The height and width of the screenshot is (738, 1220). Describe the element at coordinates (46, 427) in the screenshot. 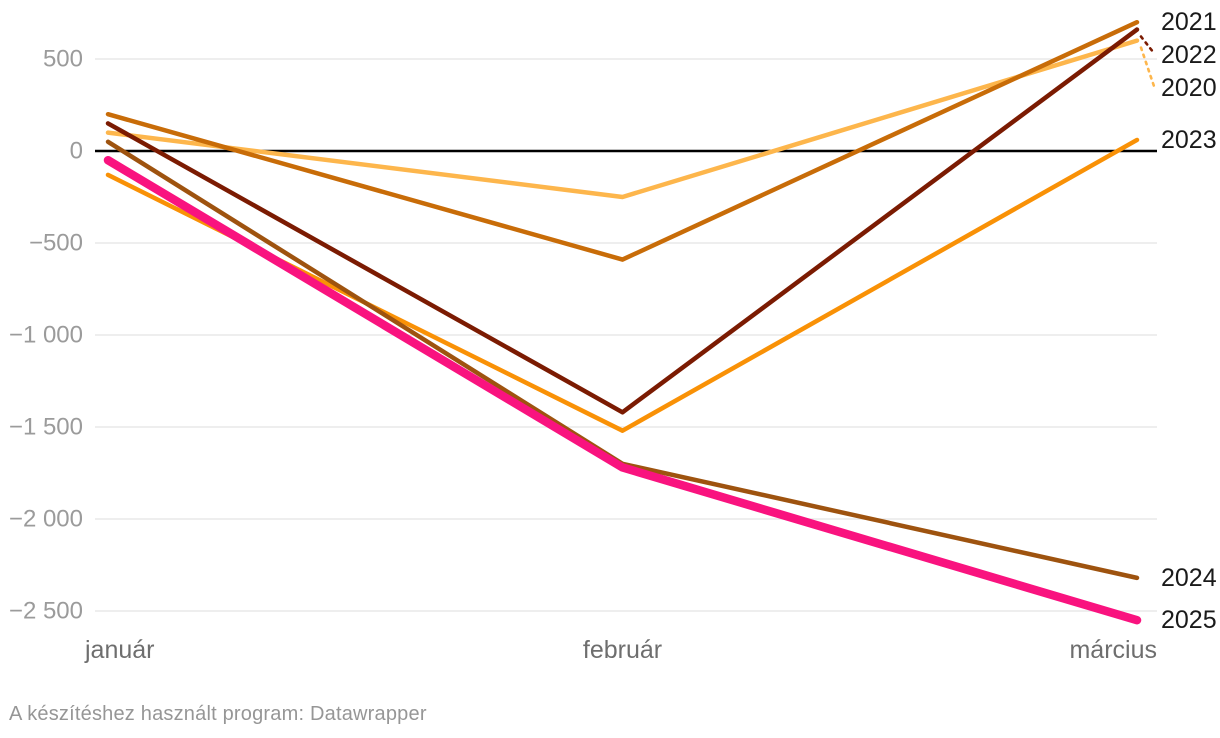

I see `y-tick-label: −1 500` at that location.